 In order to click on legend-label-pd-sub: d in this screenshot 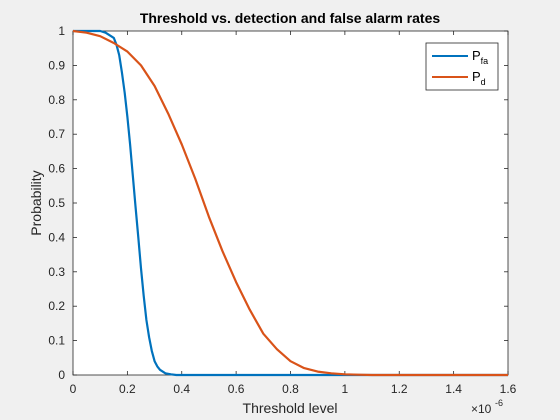, I will do `click(483, 82)`.